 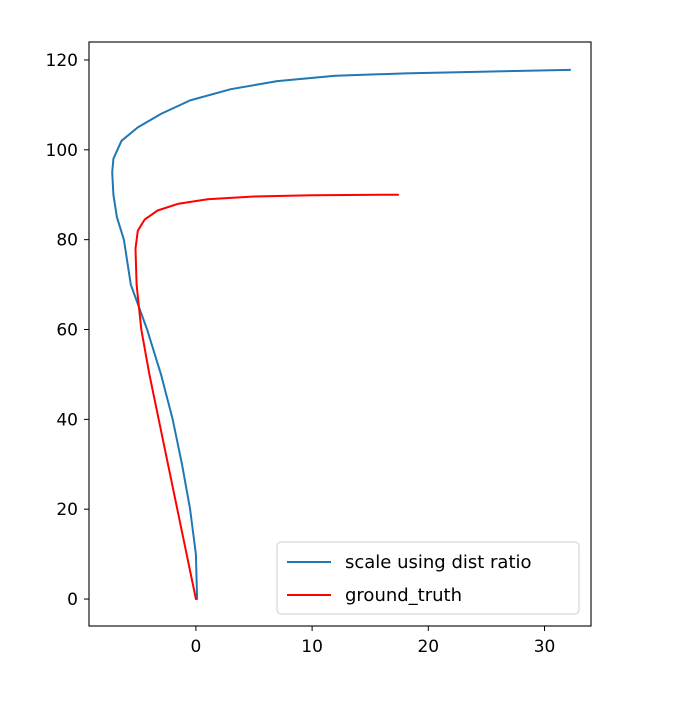 What do you see at coordinates (67, 241) in the screenshot?
I see `y-tick-label-80: 80` at bounding box center [67, 241].